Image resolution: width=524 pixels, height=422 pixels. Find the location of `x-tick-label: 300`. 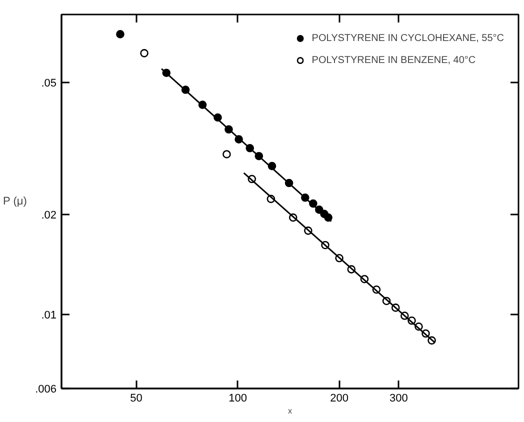

x-tick-label: 300 is located at coordinates (398, 398).